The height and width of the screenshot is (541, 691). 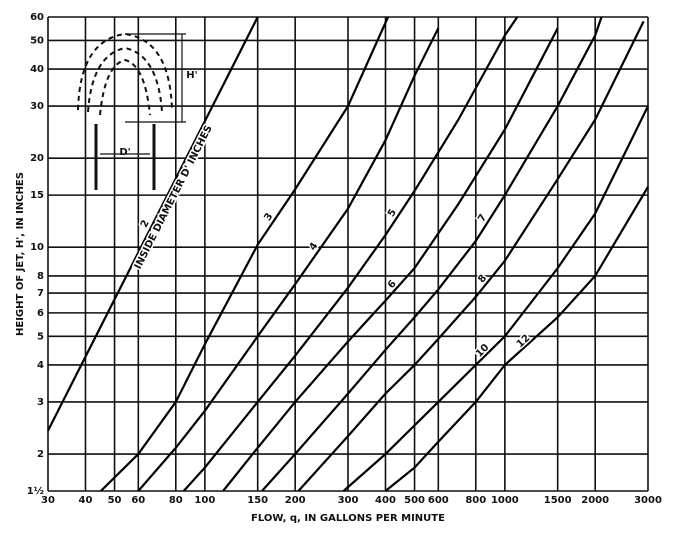 What do you see at coordinates (86, 500) in the screenshot?
I see `x-tick-label: 40` at bounding box center [86, 500].